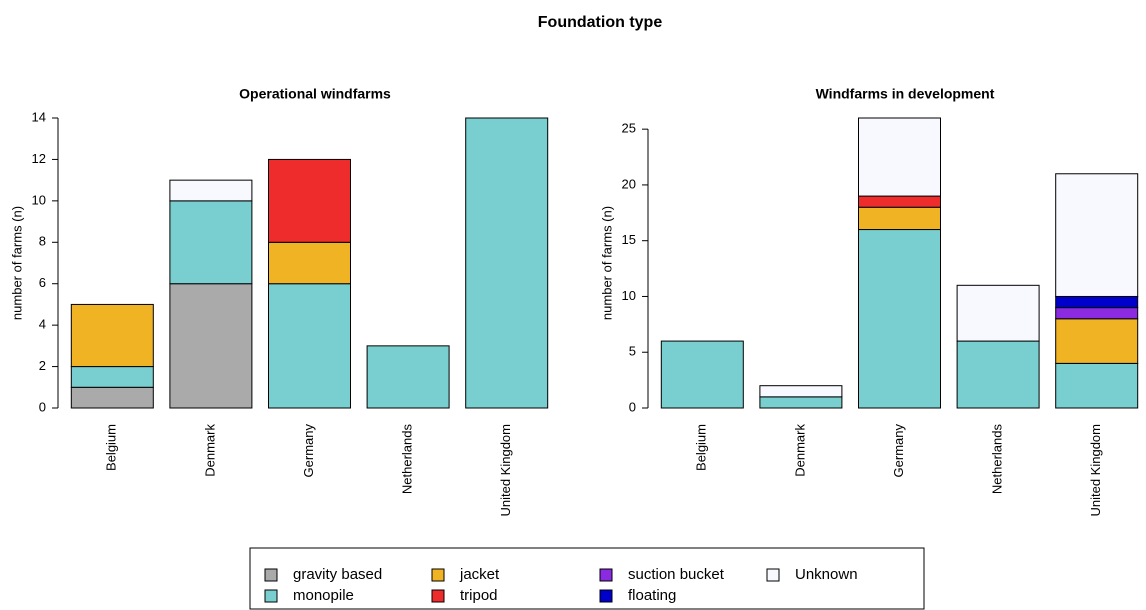 This screenshot has width=1146, height=610. Describe the element at coordinates (323, 595) in the screenshot. I see `legend-label: monopile` at that location.